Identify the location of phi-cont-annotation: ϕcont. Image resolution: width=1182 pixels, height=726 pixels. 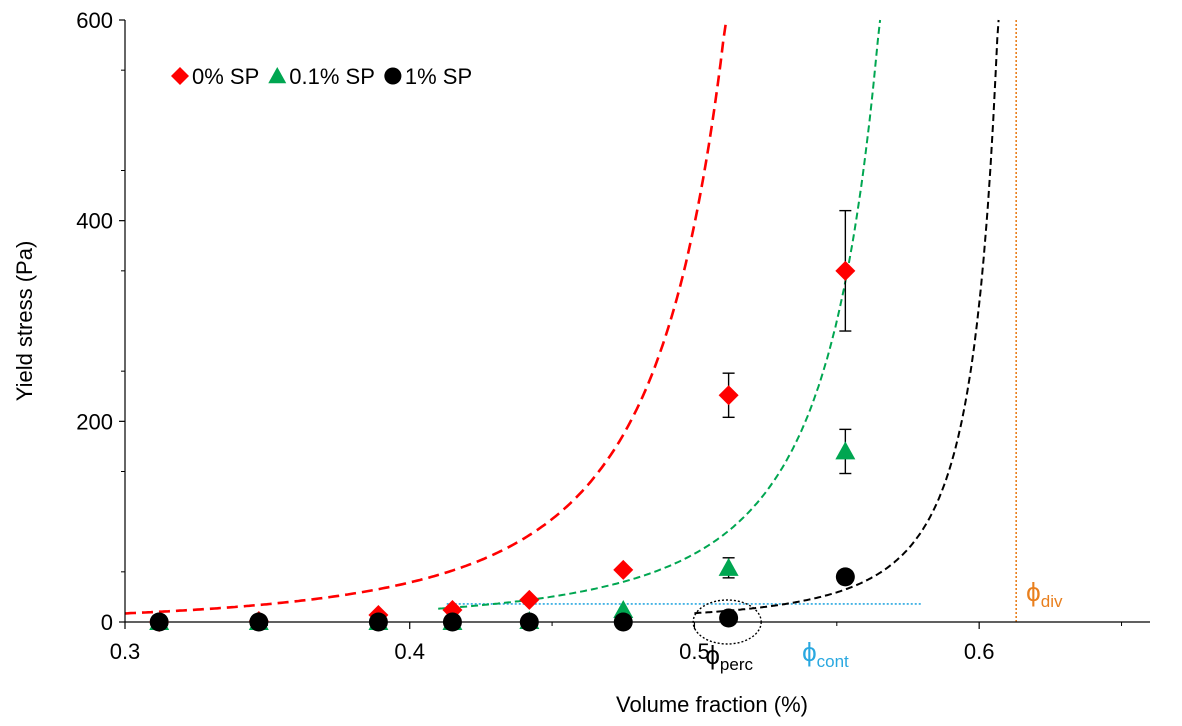
(825, 654).